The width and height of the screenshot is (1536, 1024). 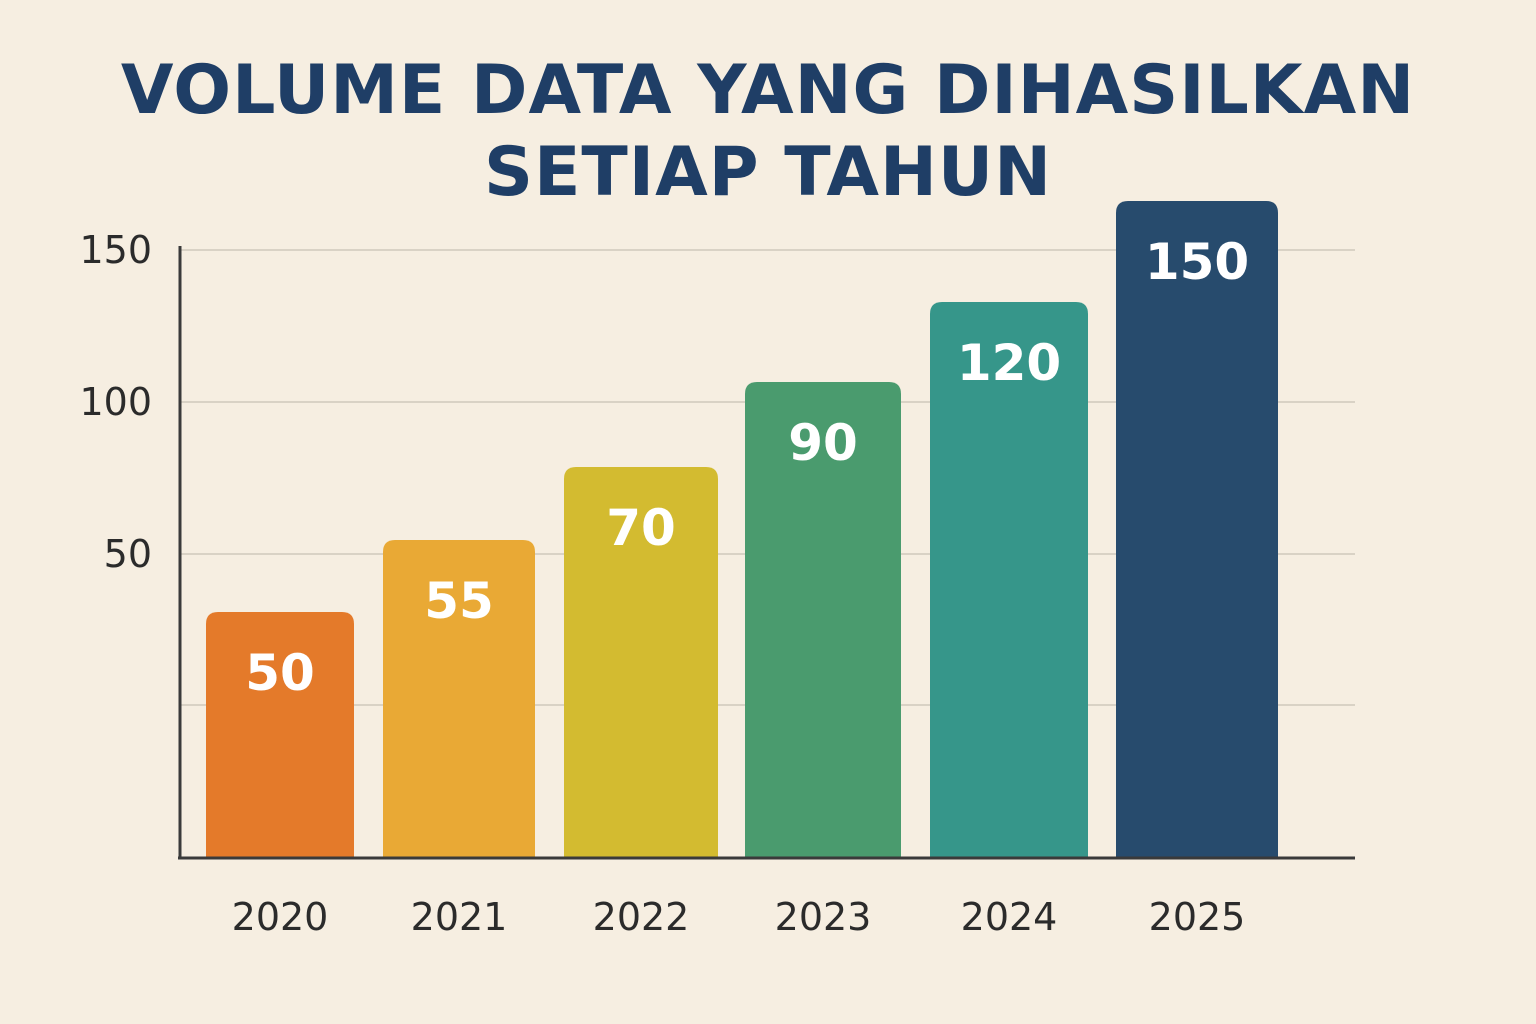 What do you see at coordinates (128, 554) in the screenshot?
I see `y-tick-label: 50` at bounding box center [128, 554].